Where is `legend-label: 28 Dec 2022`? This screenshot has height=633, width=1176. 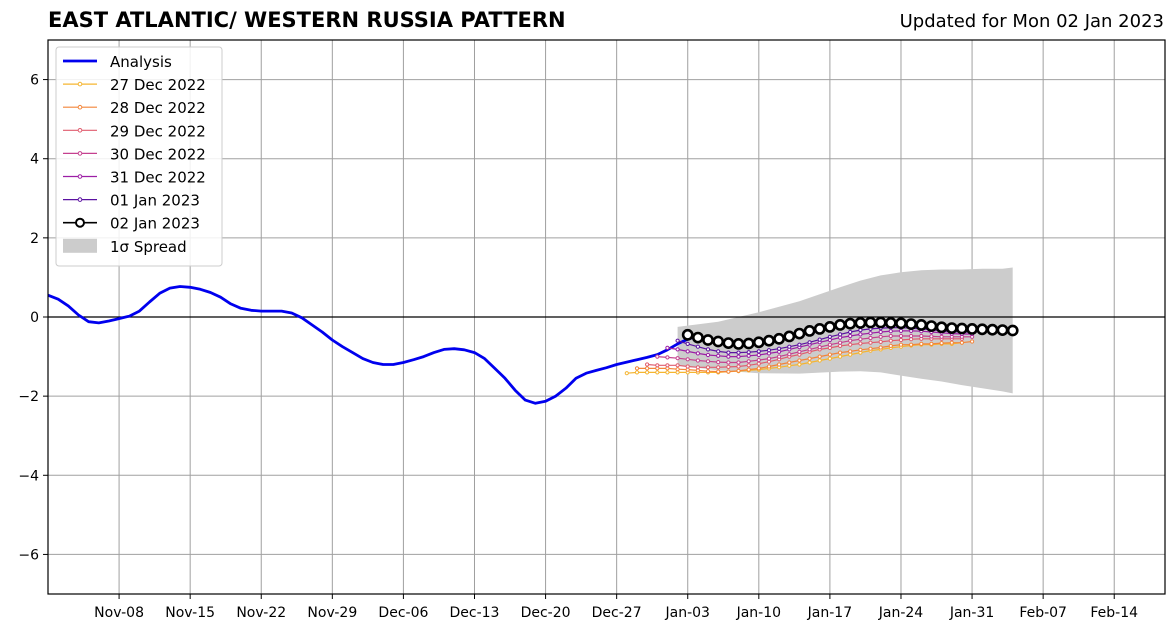
legend-label: 28 Dec 2022 is located at coordinates (158, 108).